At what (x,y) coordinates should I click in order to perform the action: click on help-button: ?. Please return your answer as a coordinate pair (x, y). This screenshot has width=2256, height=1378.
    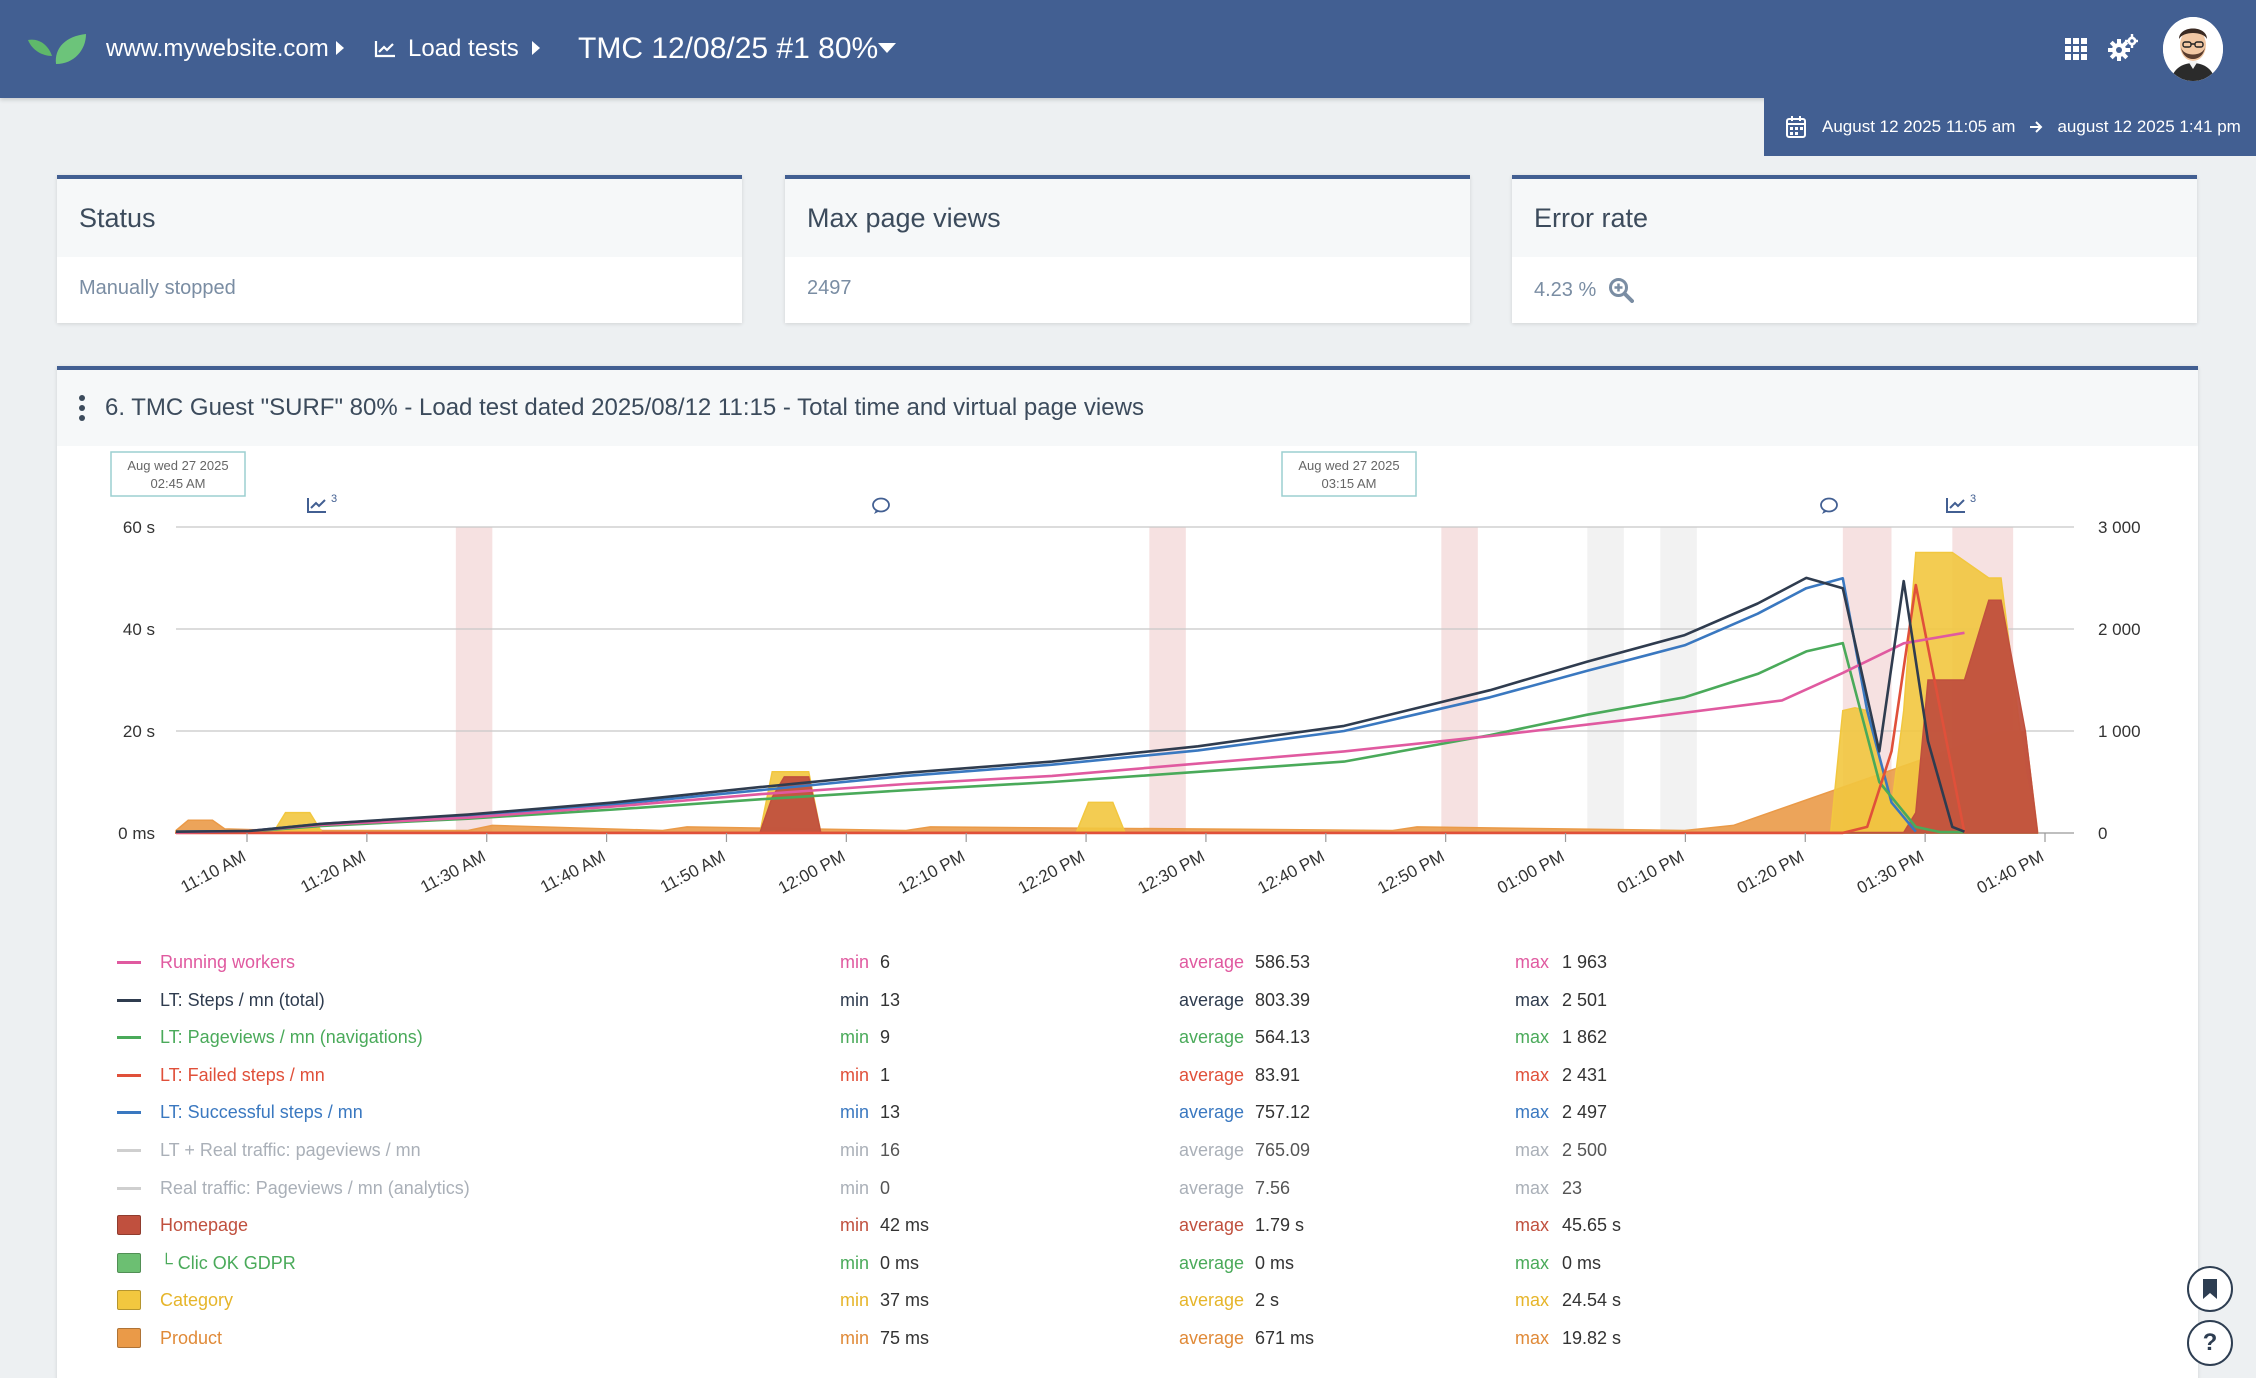
    Looking at the image, I should click on (2210, 1343).